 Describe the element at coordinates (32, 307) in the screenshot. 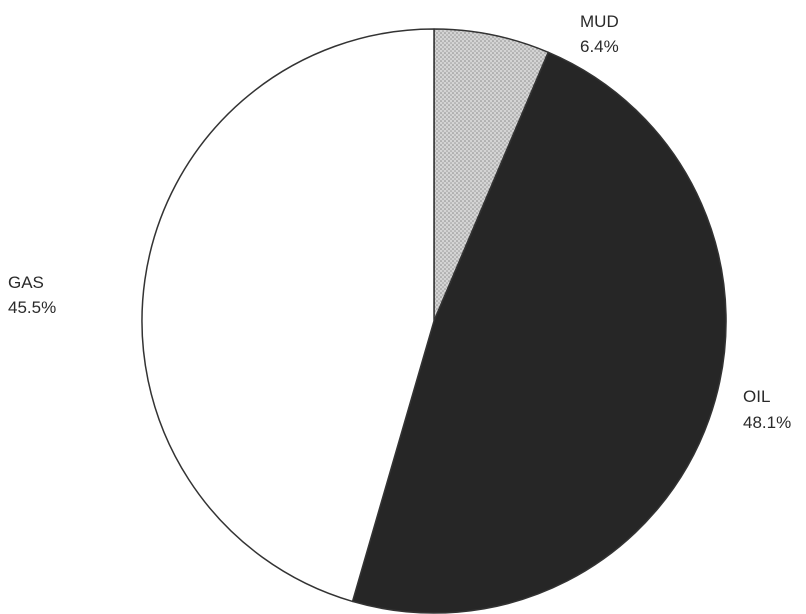

I see `slice-label-gas-percent: 45.5%` at that location.